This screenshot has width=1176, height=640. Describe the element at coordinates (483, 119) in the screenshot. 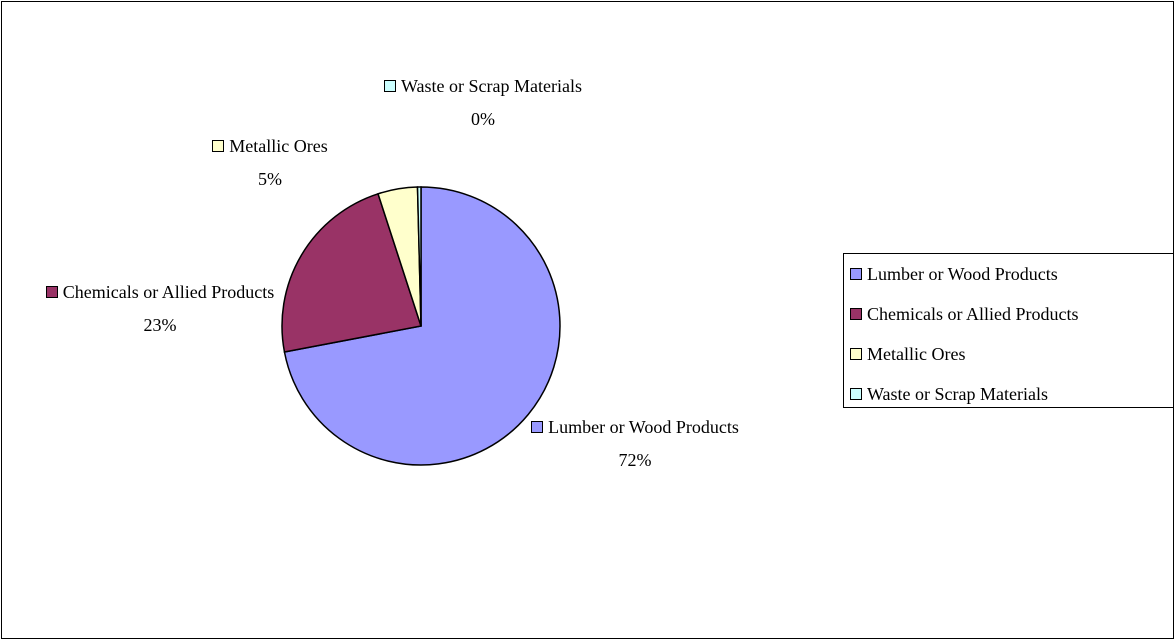

I see `data-label-value: 0%` at that location.